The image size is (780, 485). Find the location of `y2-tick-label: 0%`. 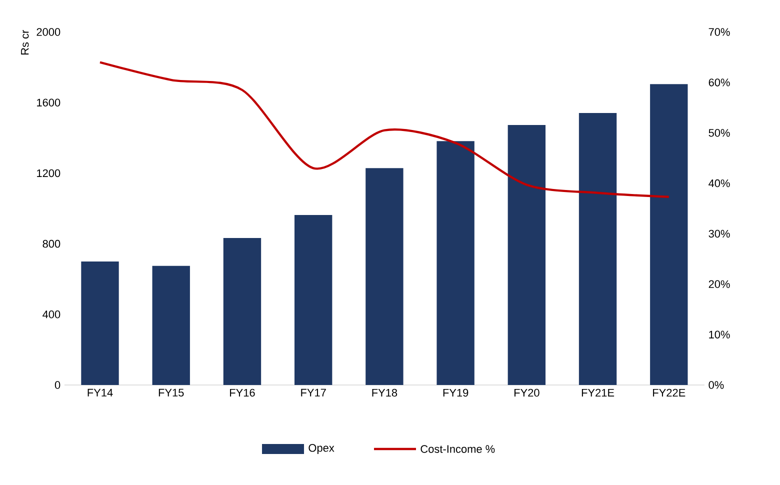

y2-tick-label: 0% is located at coordinates (716, 385).